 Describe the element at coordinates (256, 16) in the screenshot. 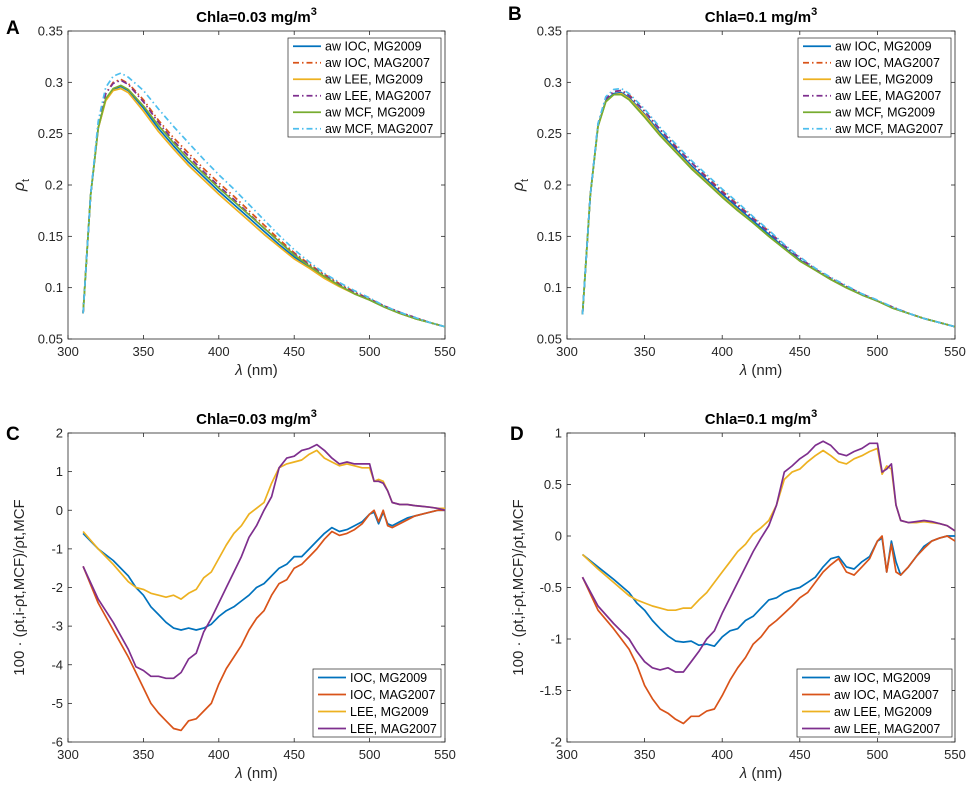

I see `panel-title: Chla=0.03 mg/m3` at that location.